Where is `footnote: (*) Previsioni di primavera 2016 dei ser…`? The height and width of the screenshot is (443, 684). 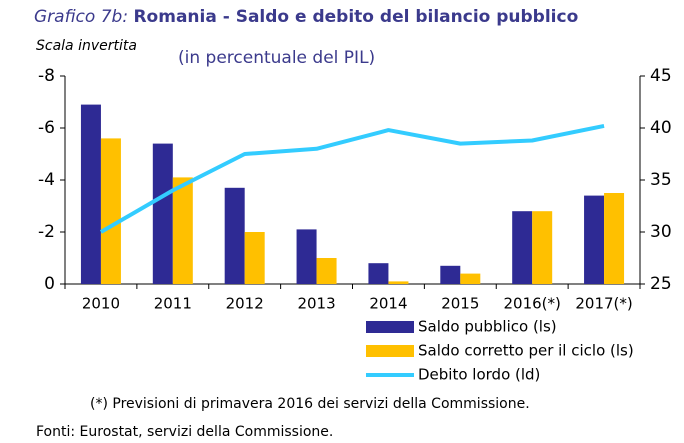
footnote: (*) Previsioni di primavera 2016 dei ser… is located at coordinates (310, 404).